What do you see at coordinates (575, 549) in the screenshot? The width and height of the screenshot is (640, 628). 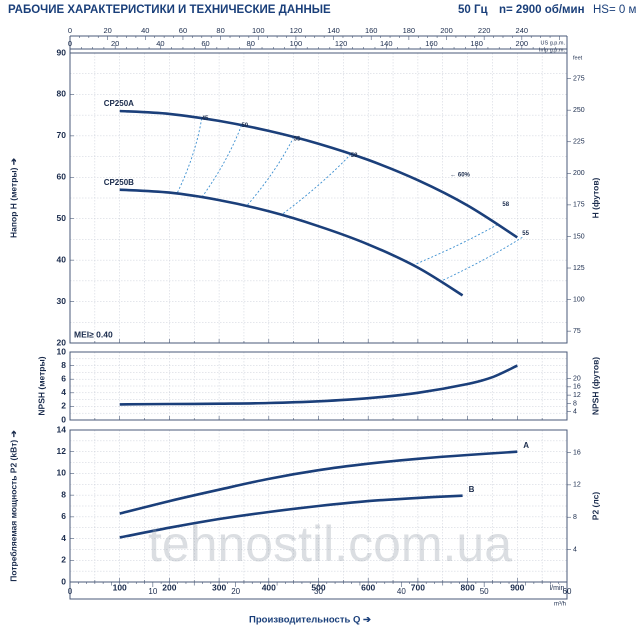 I see `power-y2-tick-label: 4` at bounding box center [575, 549].